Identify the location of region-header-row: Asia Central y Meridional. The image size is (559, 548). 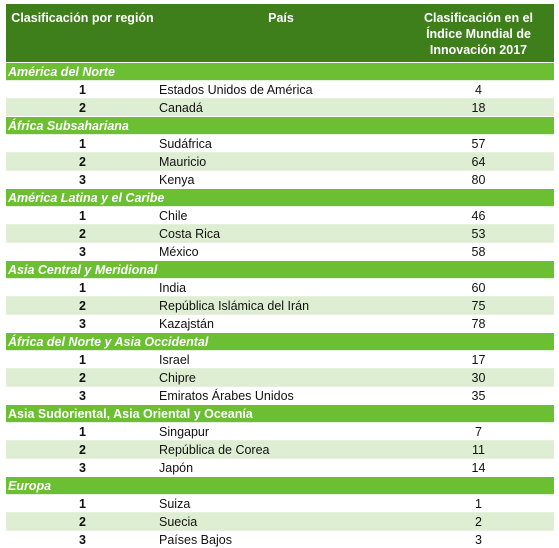
(280, 270).